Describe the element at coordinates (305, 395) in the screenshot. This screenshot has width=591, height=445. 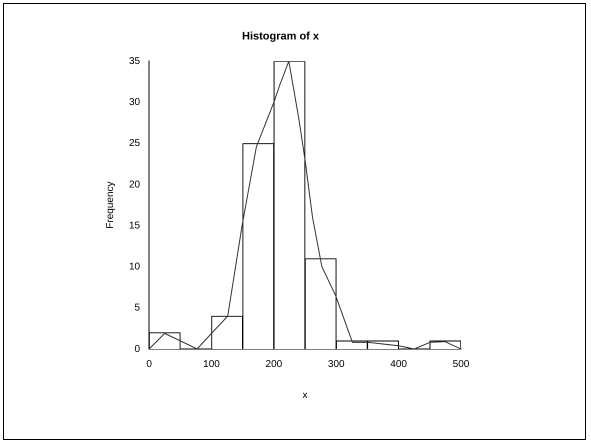
I see `x-axis-title: x` at that location.